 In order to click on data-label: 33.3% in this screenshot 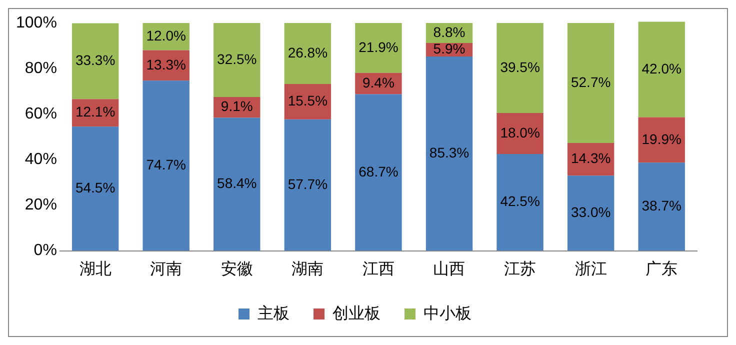, I will do `click(95, 60)`.